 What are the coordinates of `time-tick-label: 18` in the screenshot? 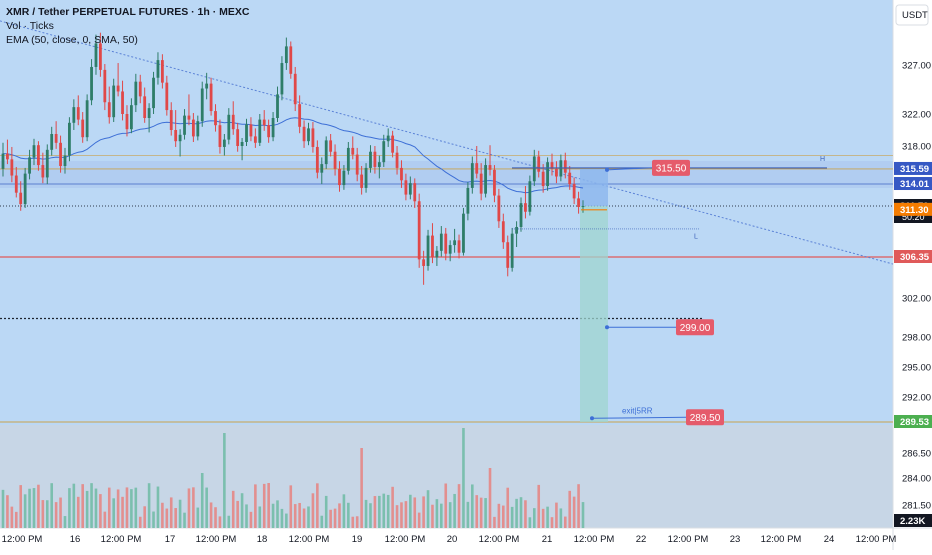 It's located at (262, 539).